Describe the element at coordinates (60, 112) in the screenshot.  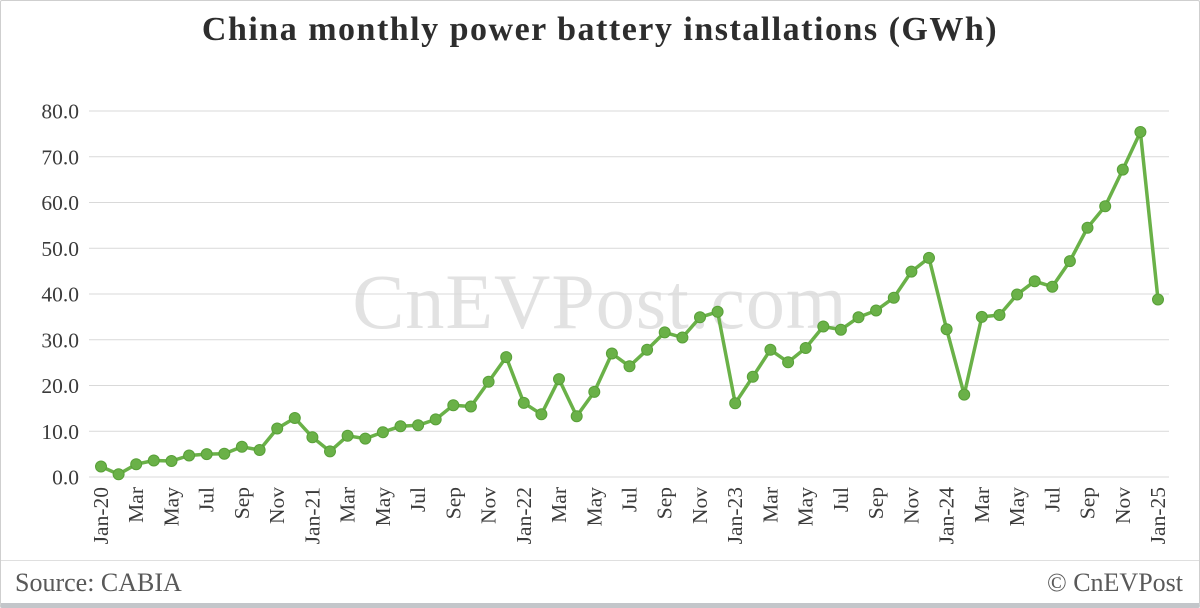
I see `y-tick-label: 80.0` at that location.